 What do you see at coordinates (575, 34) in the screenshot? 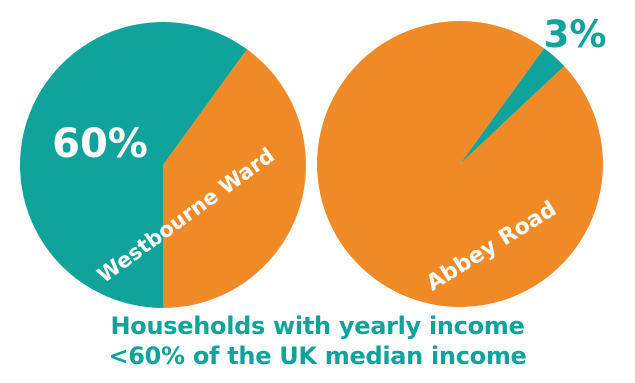
I see `abbey-value-label: 3%` at bounding box center [575, 34].